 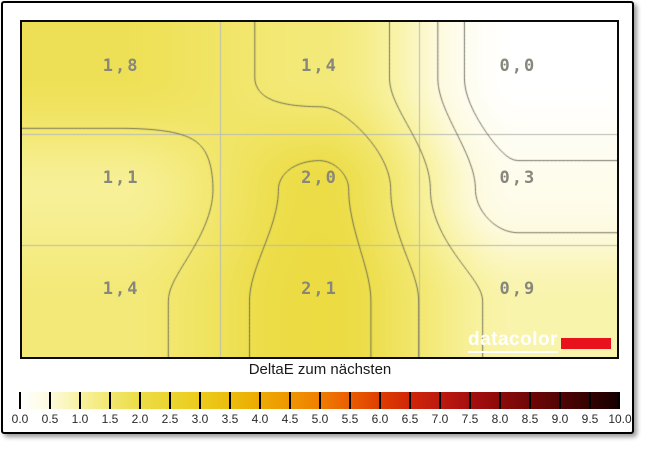 I want to click on colorbar-tick-label: 4.5, so click(x=290, y=419).